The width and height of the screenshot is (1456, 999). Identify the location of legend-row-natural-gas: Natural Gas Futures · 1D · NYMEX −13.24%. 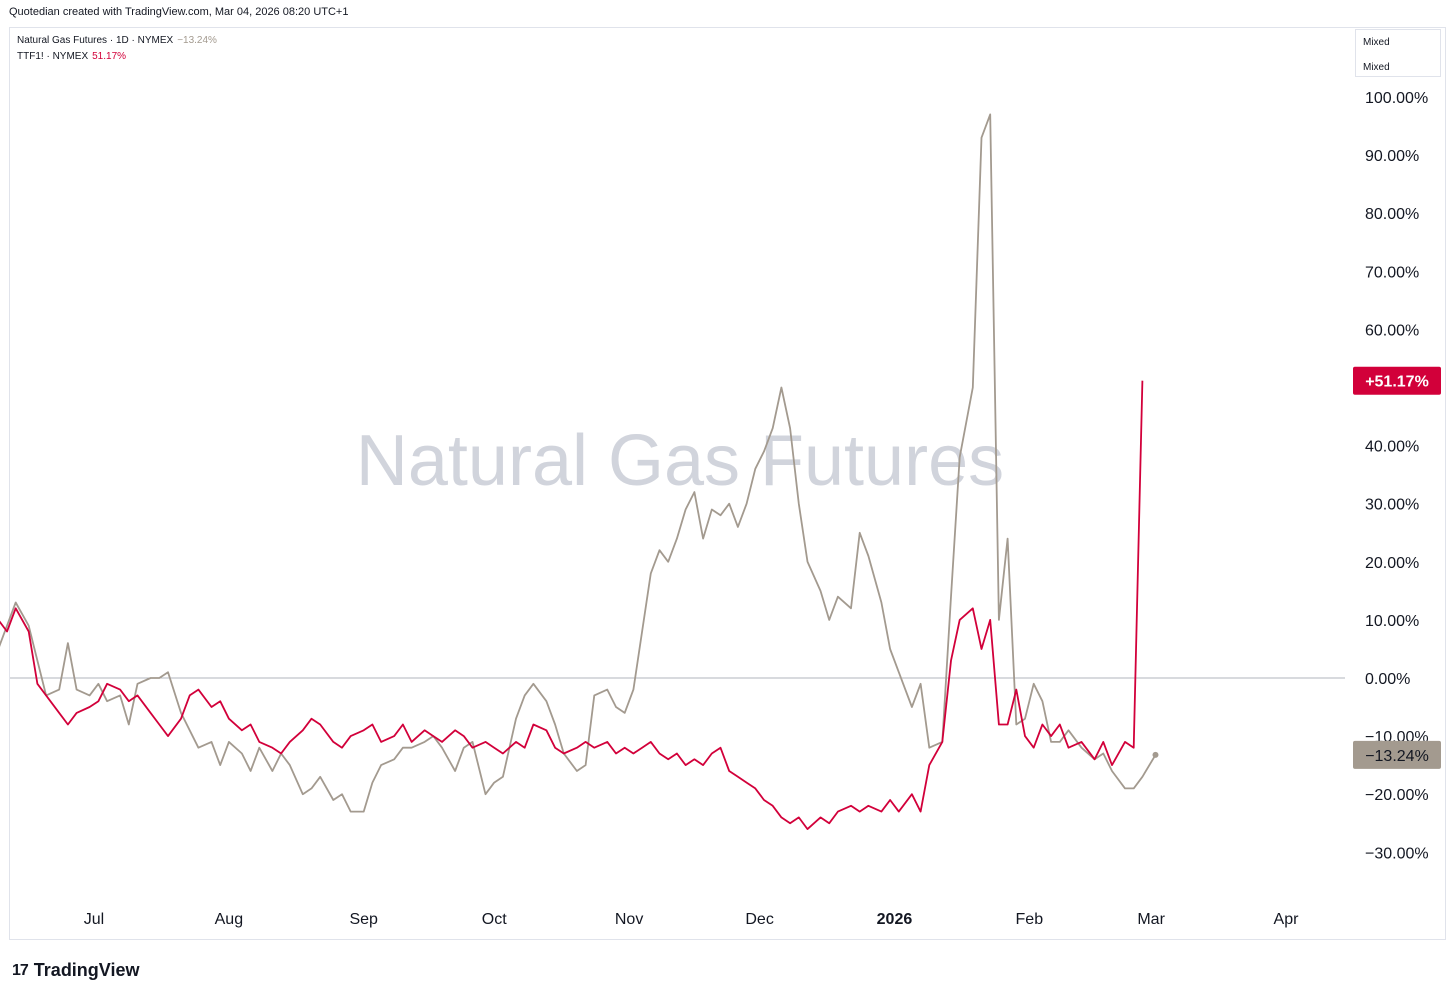
(117, 41).